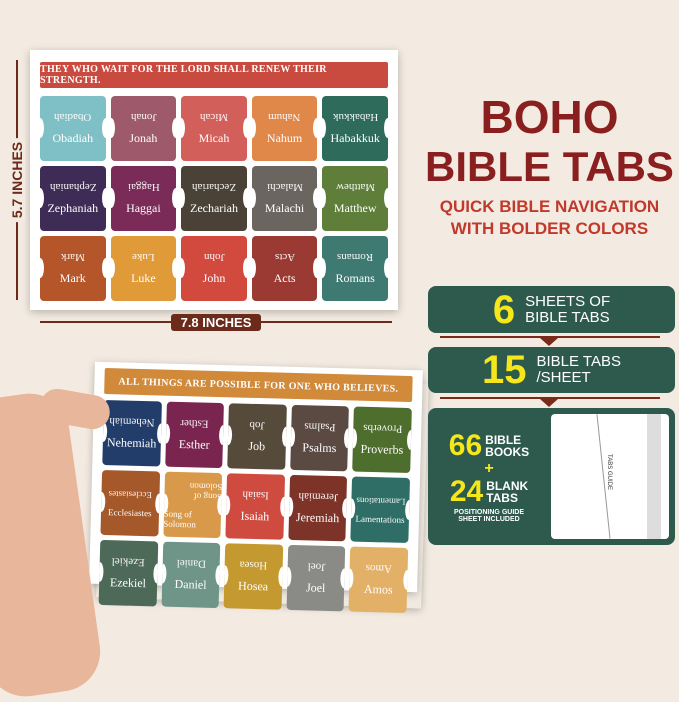 Image resolution: width=679 pixels, height=702 pixels. Describe the element at coordinates (284, 208) in the screenshot. I see `tab-label: Malachi` at that location.